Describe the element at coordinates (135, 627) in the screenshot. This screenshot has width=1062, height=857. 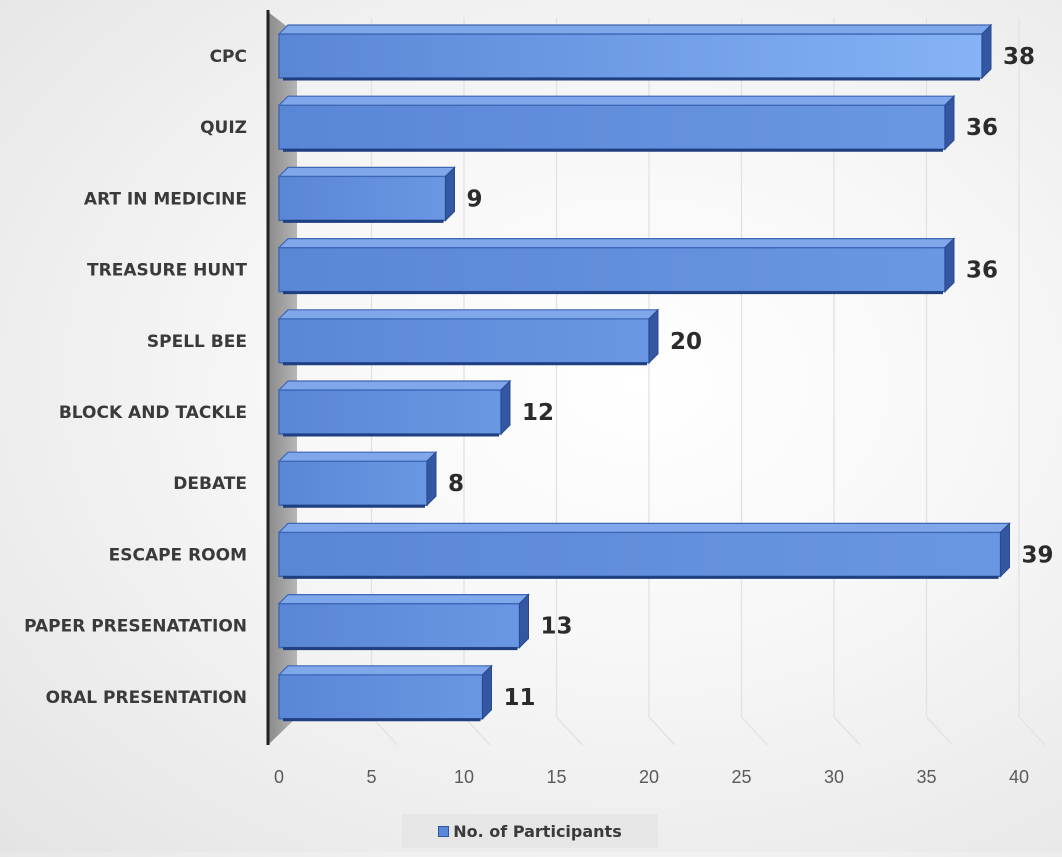
I see `category-label: PAPER PRESENATATION` at that location.